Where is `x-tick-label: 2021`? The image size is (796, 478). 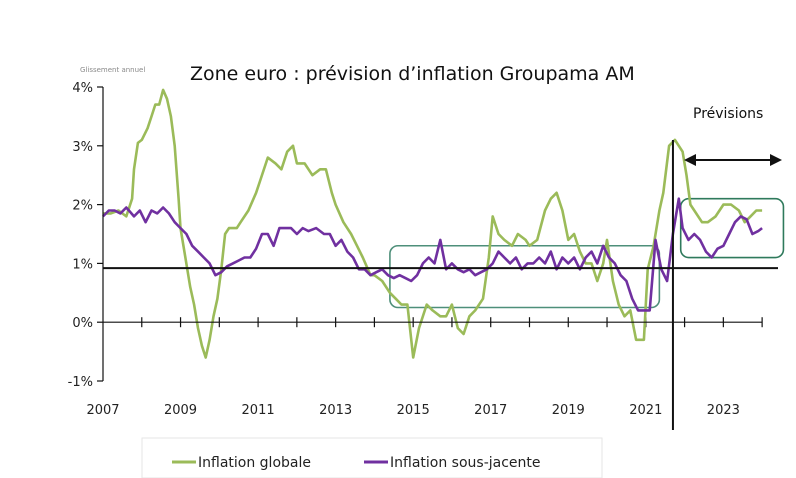 x-tick-label: 2021 is located at coordinates (645, 410).